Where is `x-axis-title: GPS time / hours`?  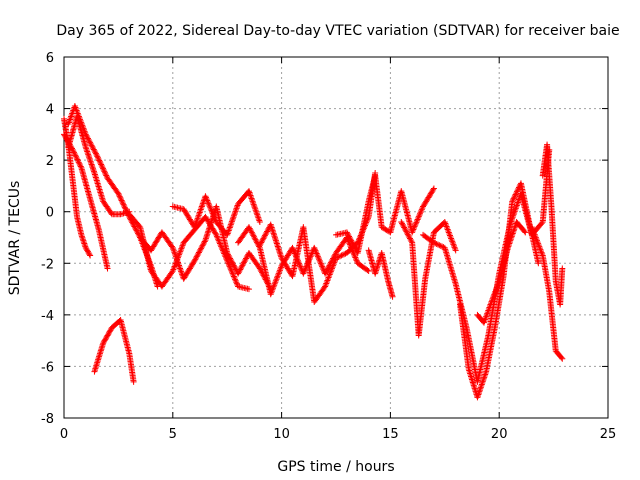
x-axis-title: GPS time / hours is located at coordinates (335, 467).